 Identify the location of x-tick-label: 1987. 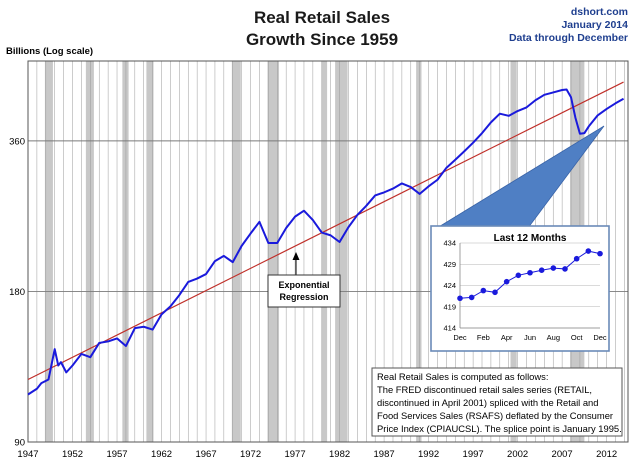
(384, 454).